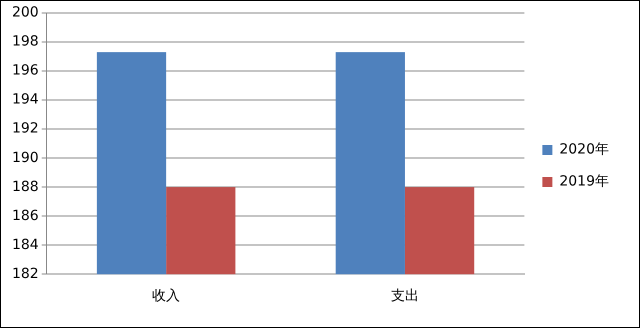 This screenshot has width=640, height=328. Describe the element at coordinates (25, 100) in the screenshot. I see `y-tick-label: 194` at that location.